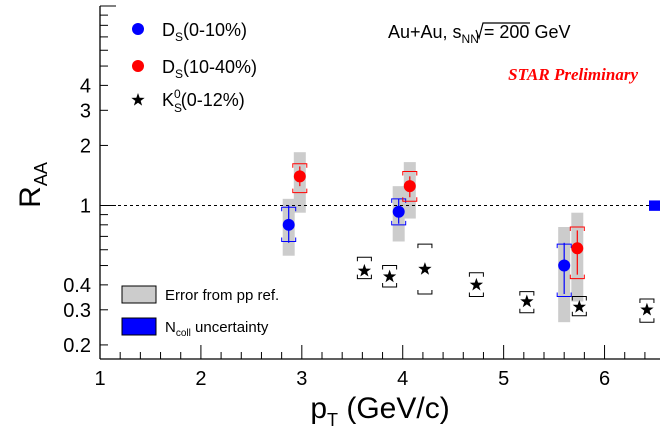  I want to click on collision-system-label: Au+Au, sNN = 200 GeV, so click(479, 34).